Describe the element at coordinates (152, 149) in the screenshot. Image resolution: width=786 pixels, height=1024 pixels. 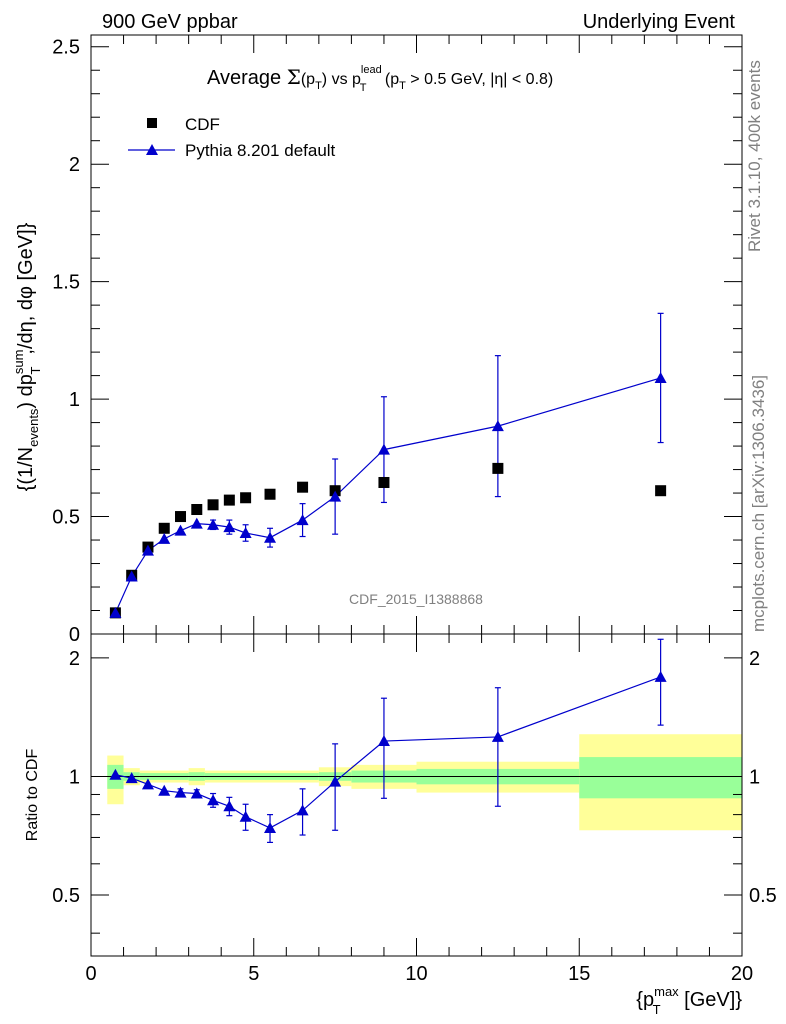
I see `legend-pythia-marker` at that location.